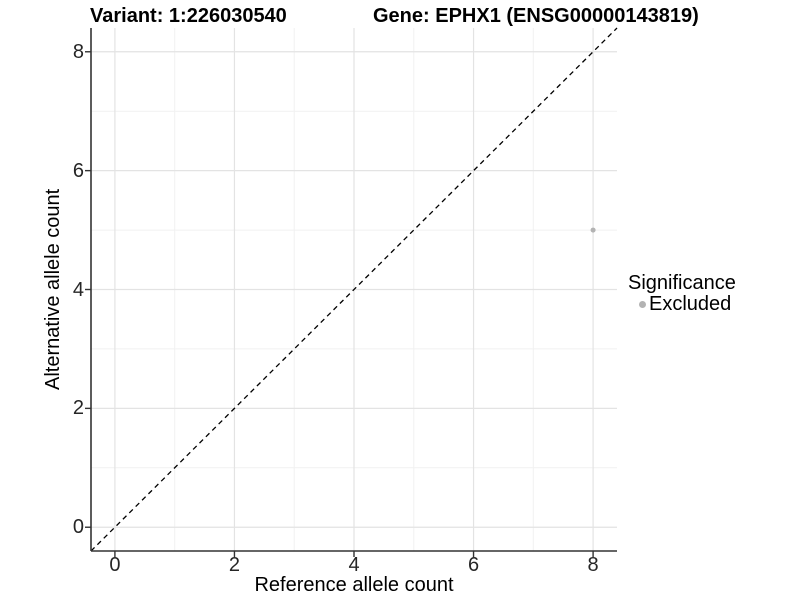  I want to click on x-tick-label: 8, so click(593, 565).